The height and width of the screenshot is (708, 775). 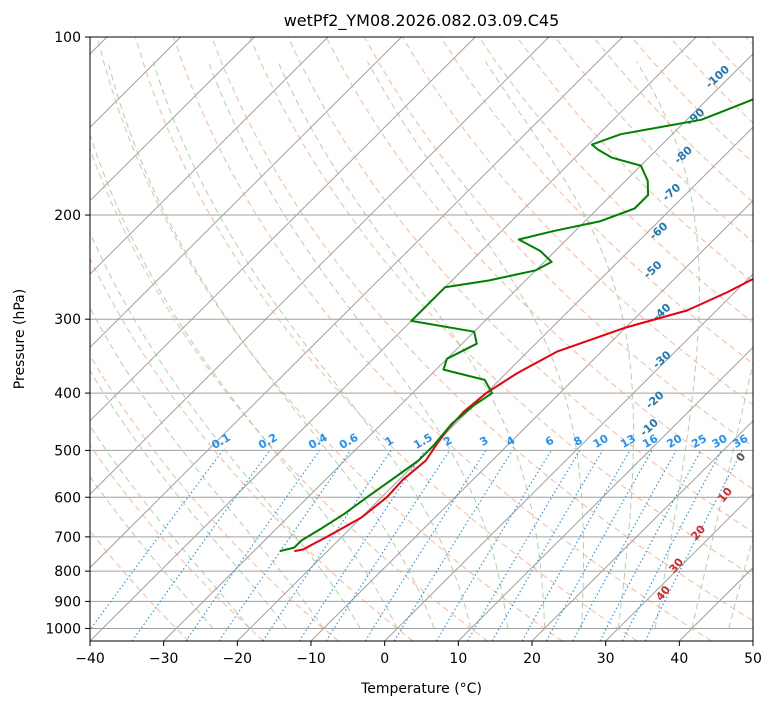 What do you see at coordinates (63, 629) in the screenshot?
I see `y-tick-label: 1000` at bounding box center [63, 629].